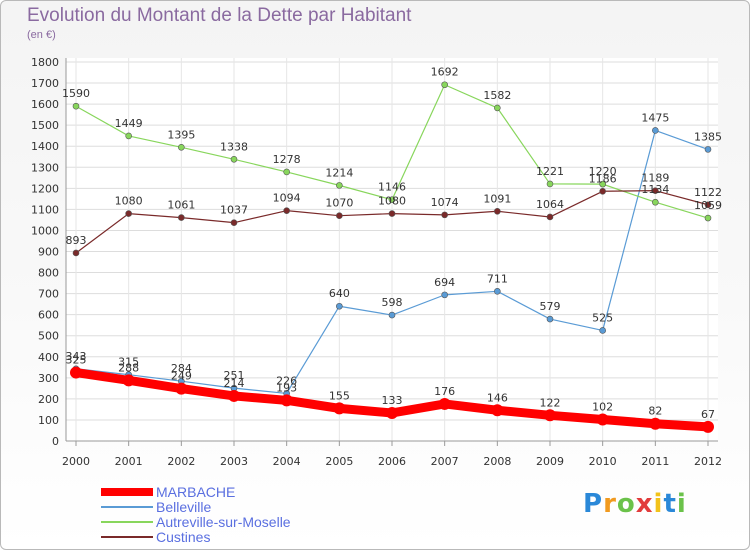  I want to click on data-label: 1134, so click(655, 189).